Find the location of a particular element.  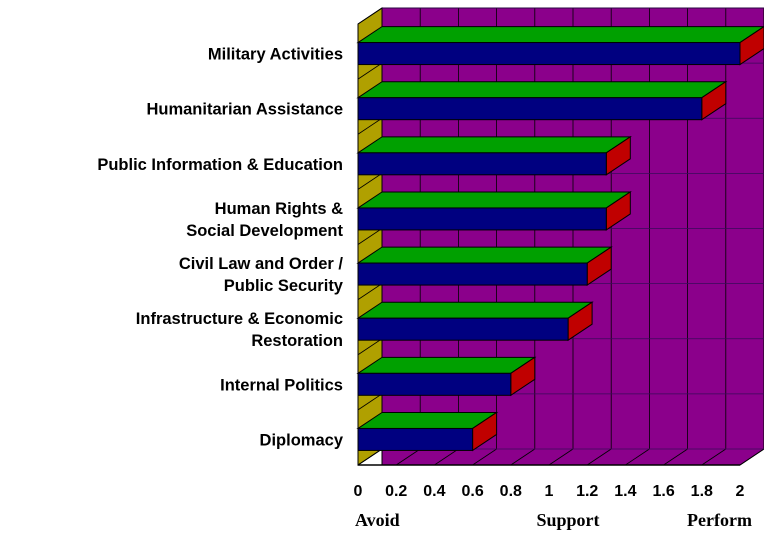

x-tick-label: 1 is located at coordinates (549, 491).